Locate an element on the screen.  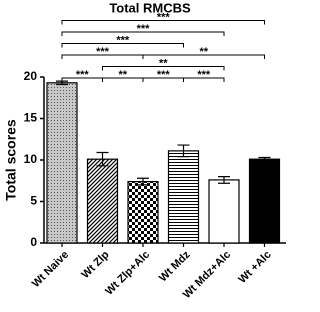
x-tick-label: Wt Naive is located at coordinates (50, 269).